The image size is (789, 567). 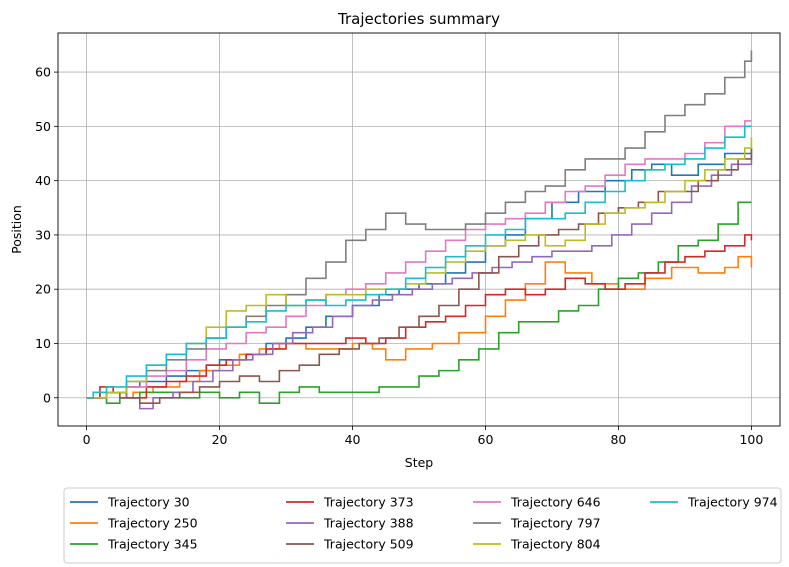 What do you see at coordinates (419, 462) in the screenshot?
I see `x-axis-label: Step` at bounding box center [419, 462].